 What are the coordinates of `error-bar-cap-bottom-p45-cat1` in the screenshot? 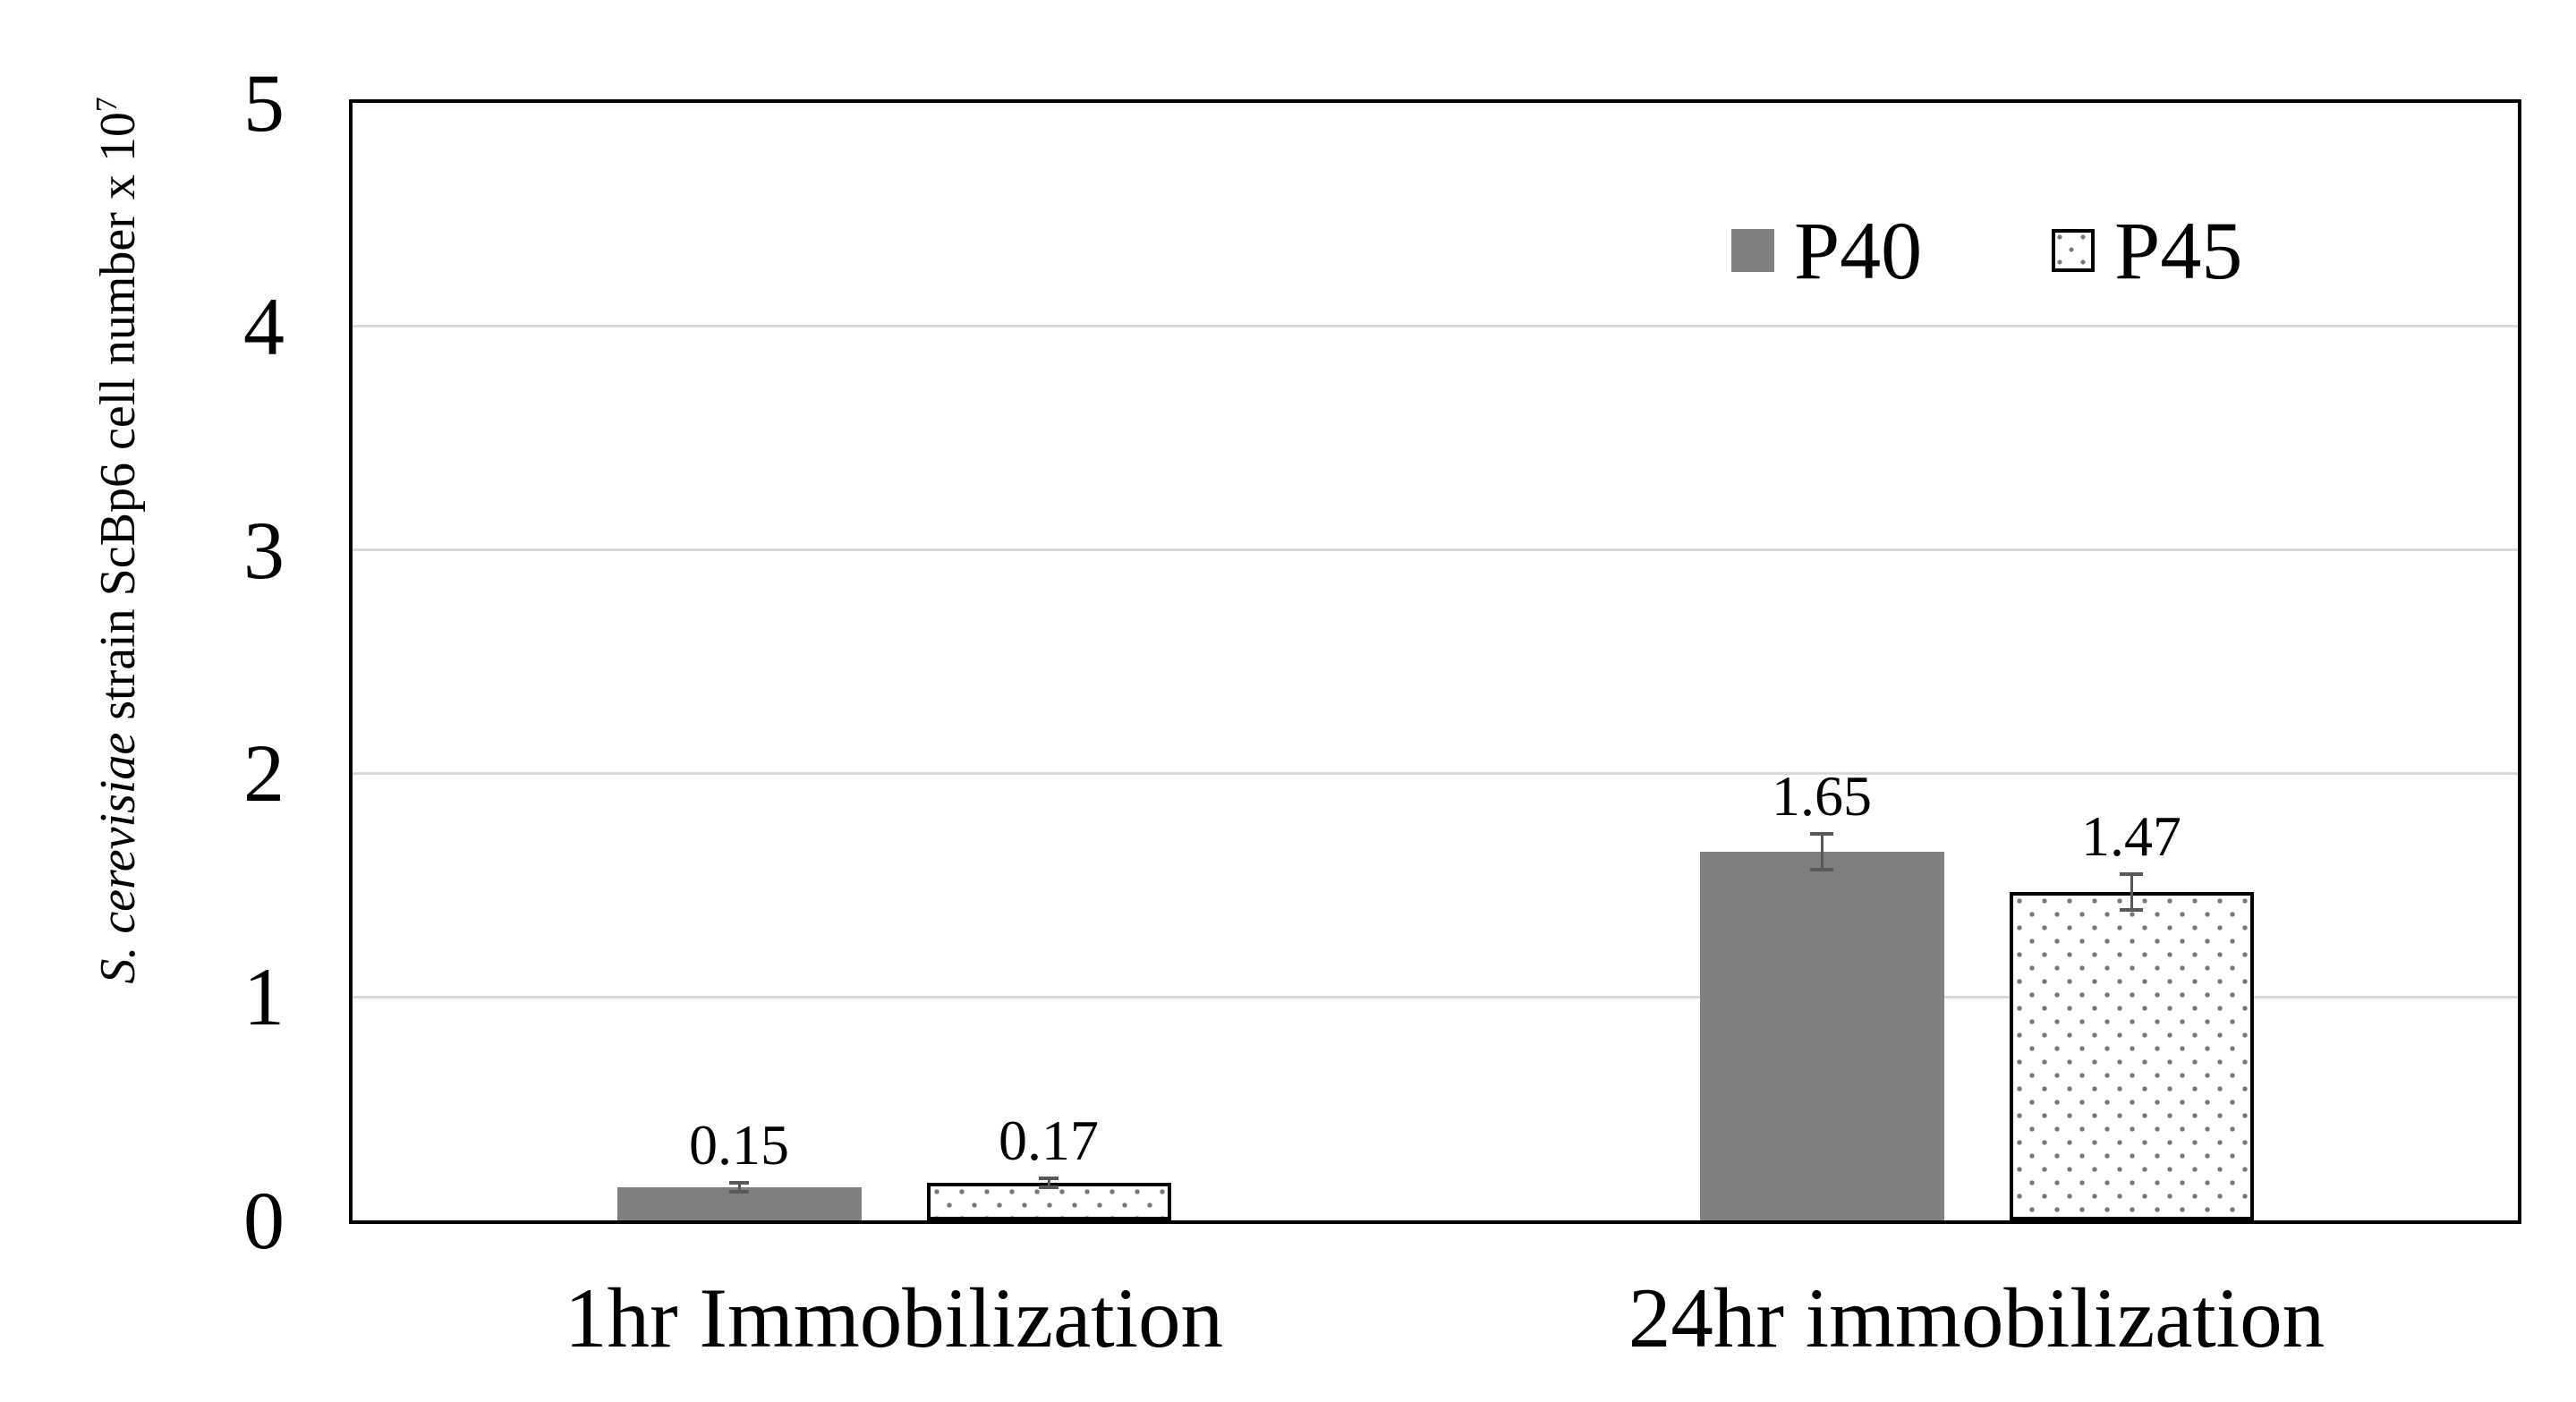 It's located at (2131, 910).